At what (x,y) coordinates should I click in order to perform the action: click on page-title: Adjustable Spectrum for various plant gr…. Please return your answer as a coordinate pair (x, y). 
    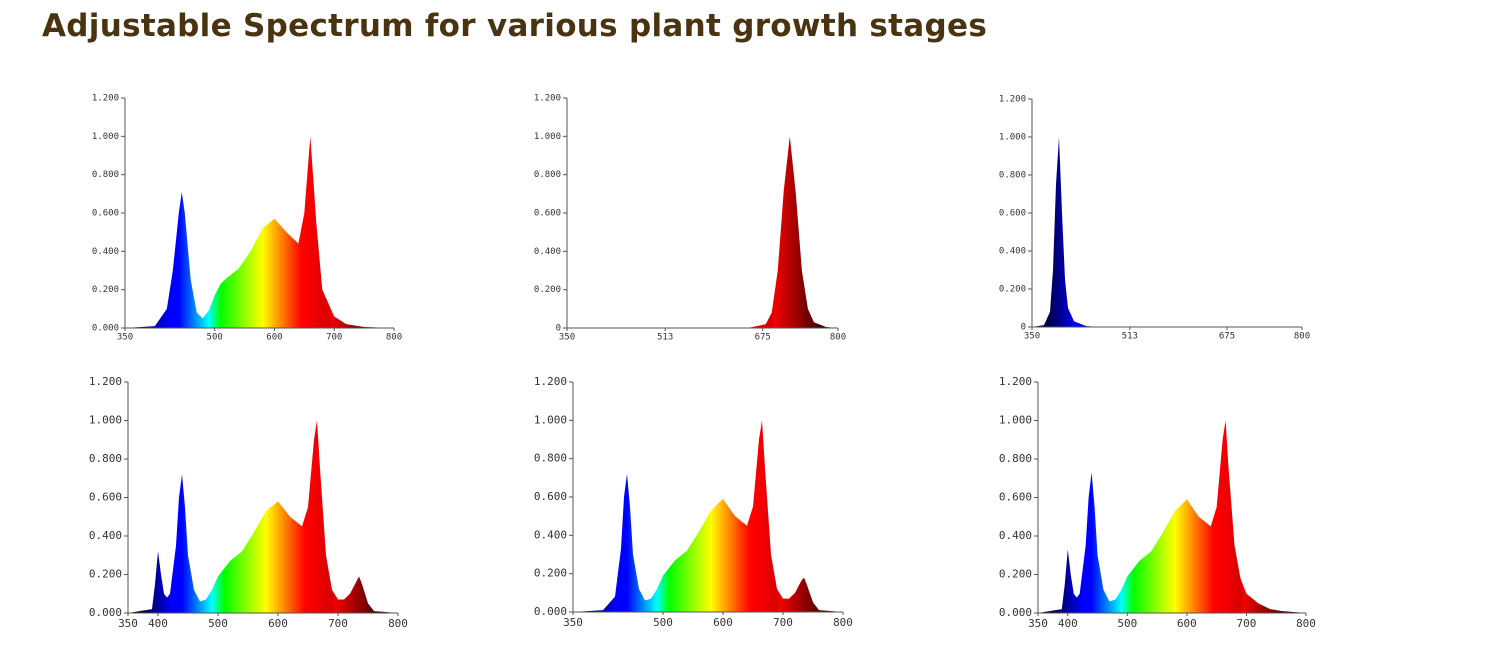
    Looking at the image, I should click on (515, 26).